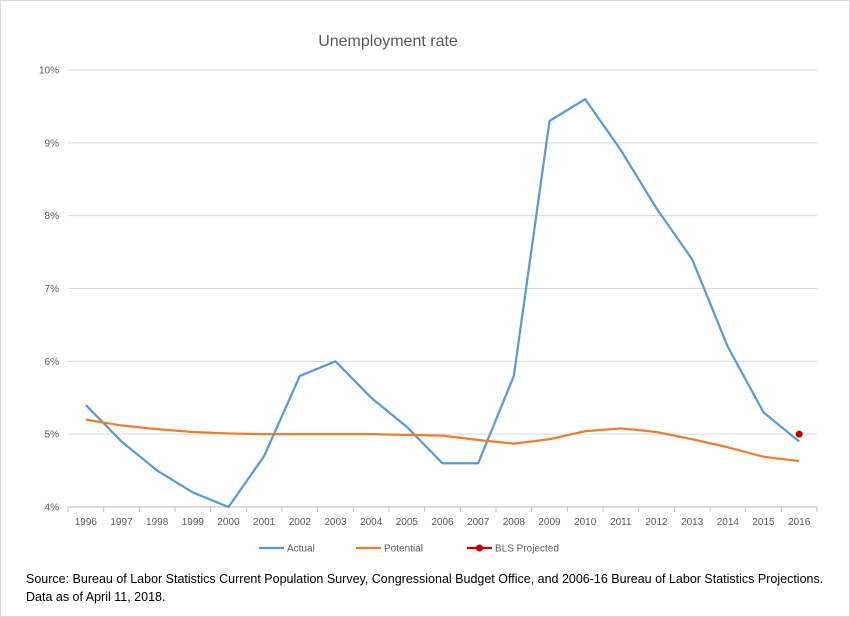 The width and height of the screenshot is (850, 617). I want to click on bls-projected-marker, so click(799, 434).